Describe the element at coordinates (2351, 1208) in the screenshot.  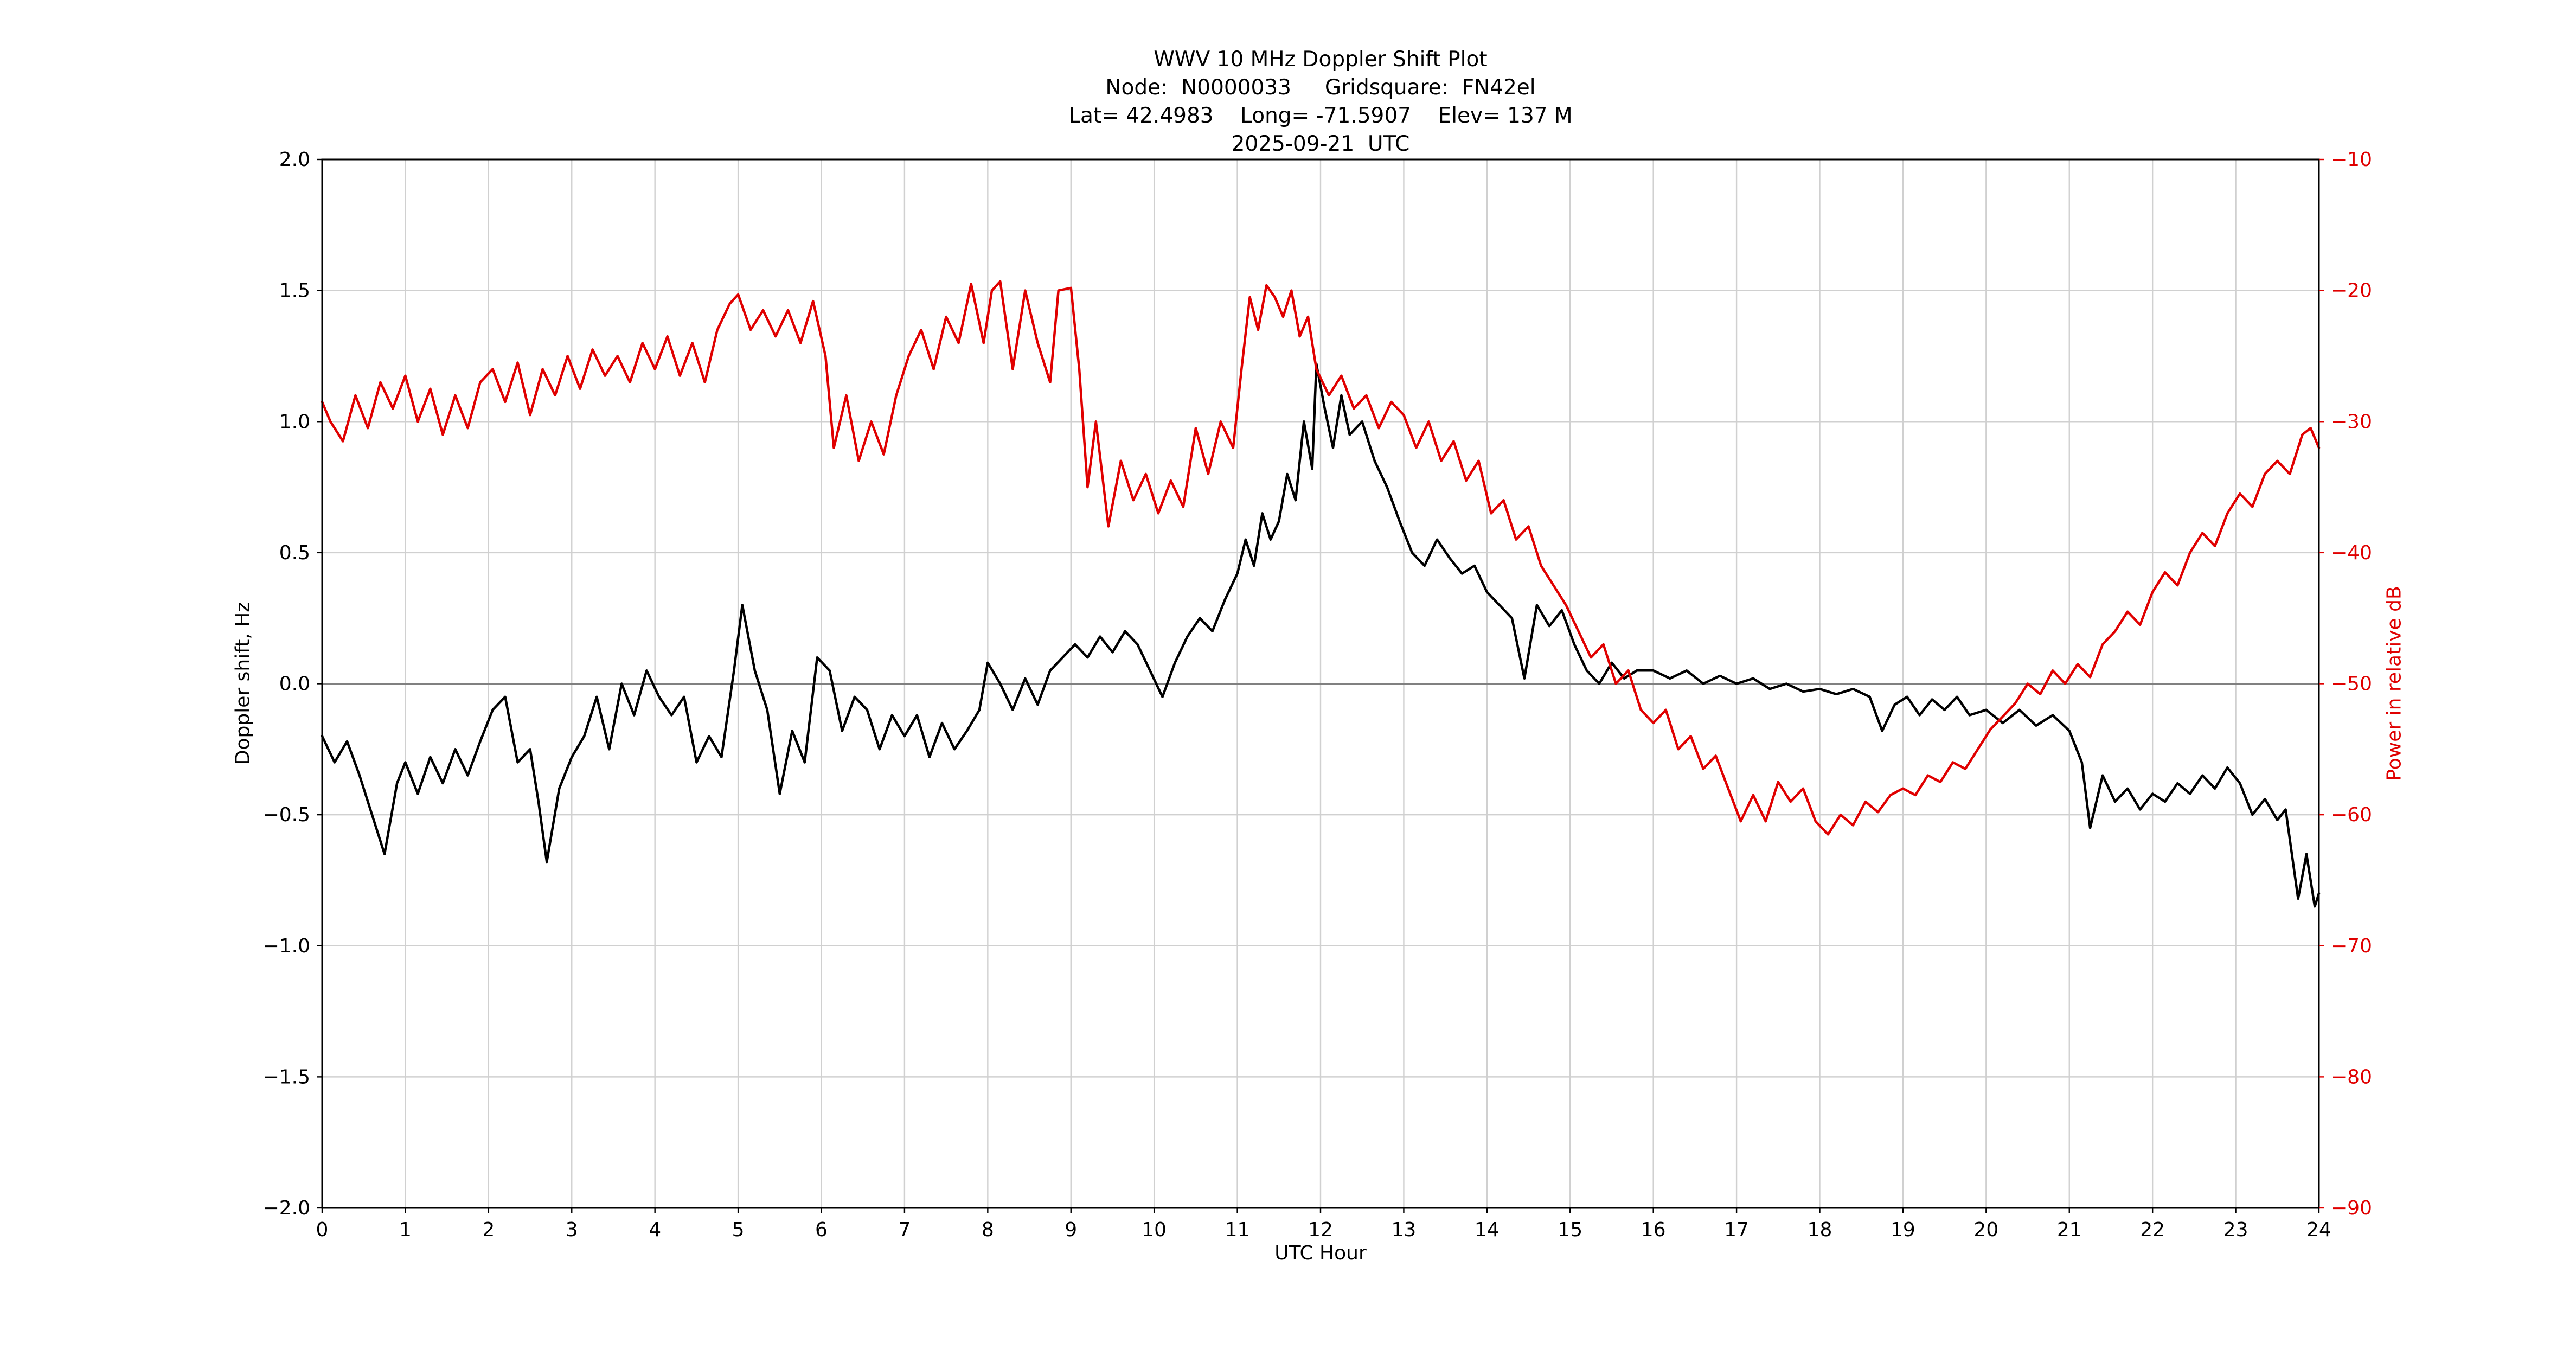
I see `right-tick-label: −90` at that location.